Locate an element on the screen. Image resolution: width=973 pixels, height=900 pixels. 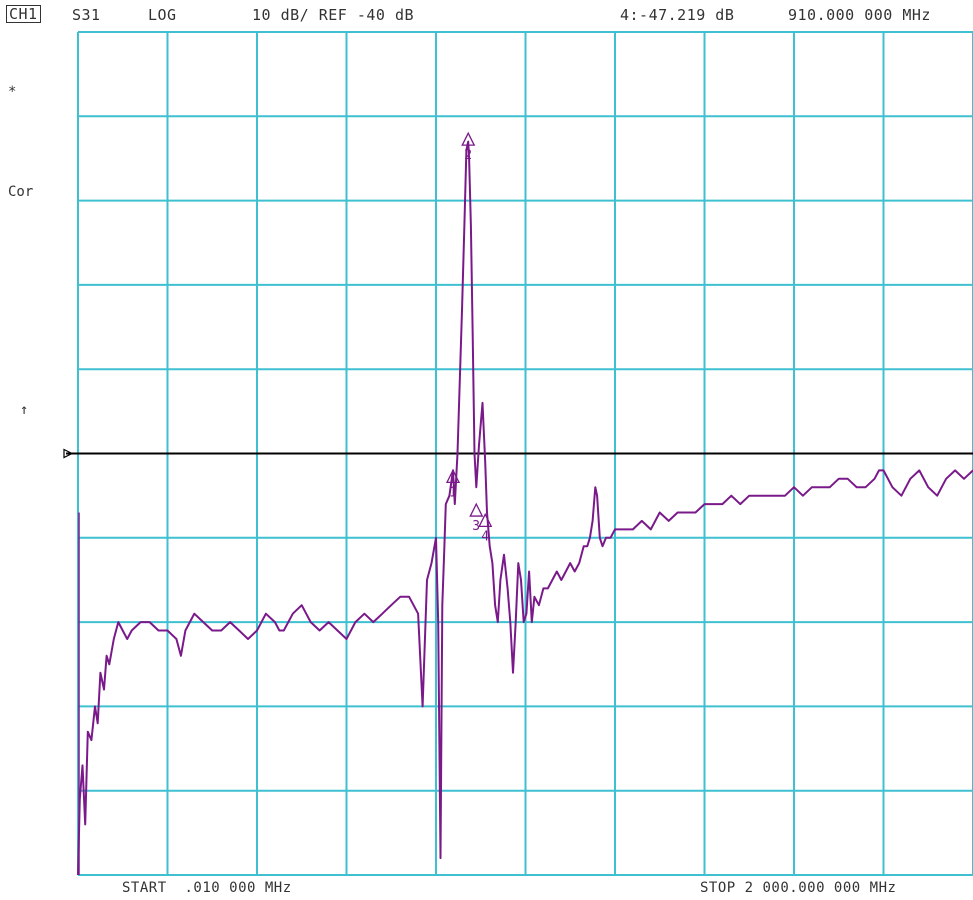
marker-label: 2 is located at coordinates (468, 155).